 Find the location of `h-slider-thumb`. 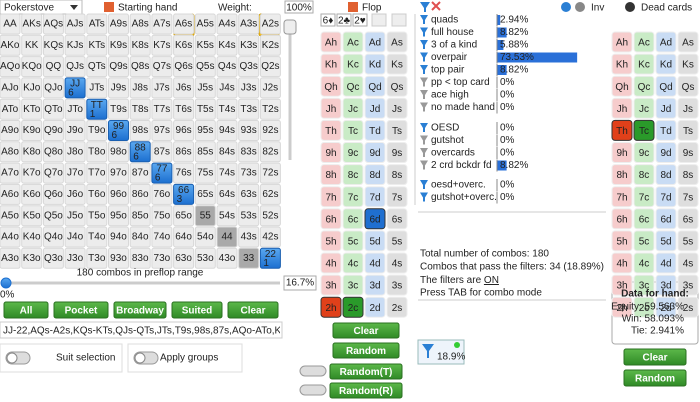

h-slider-thumb is located at coordinates (6, 283).